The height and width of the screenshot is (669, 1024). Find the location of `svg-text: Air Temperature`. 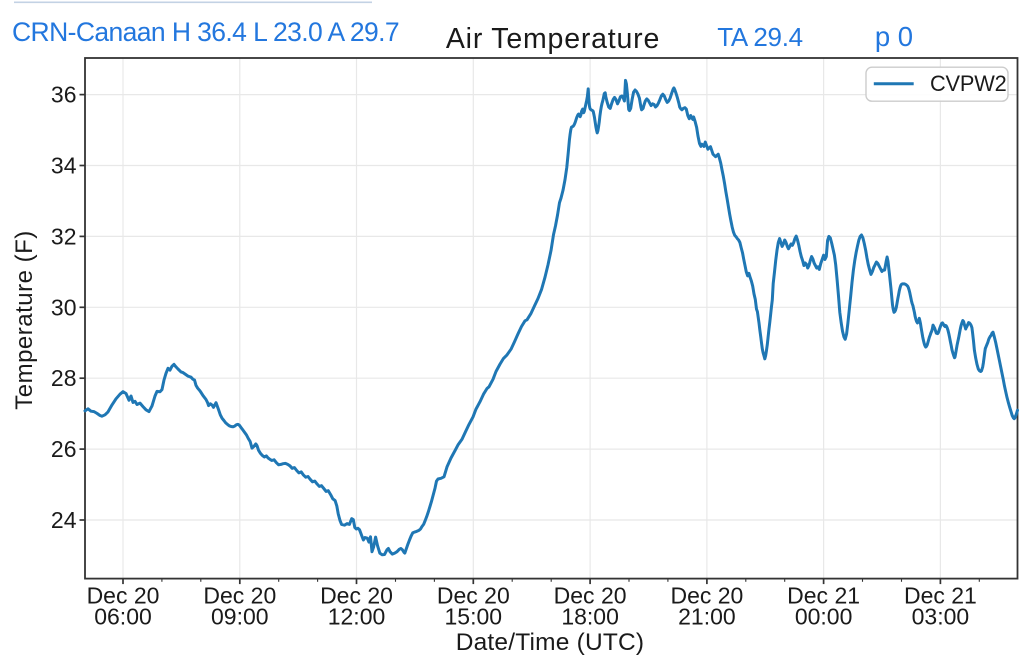

svg-text: Air Temperature is located at coordinates (553, 39).